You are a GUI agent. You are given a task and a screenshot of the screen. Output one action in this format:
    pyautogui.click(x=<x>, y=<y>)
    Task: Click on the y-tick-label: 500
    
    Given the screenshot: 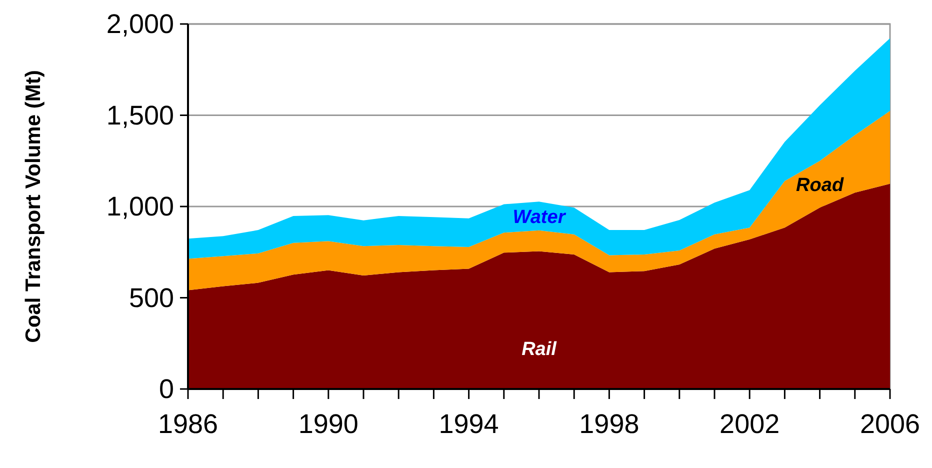 What is the action you would take?
    pyautogui.click(x=151, y=297)
    